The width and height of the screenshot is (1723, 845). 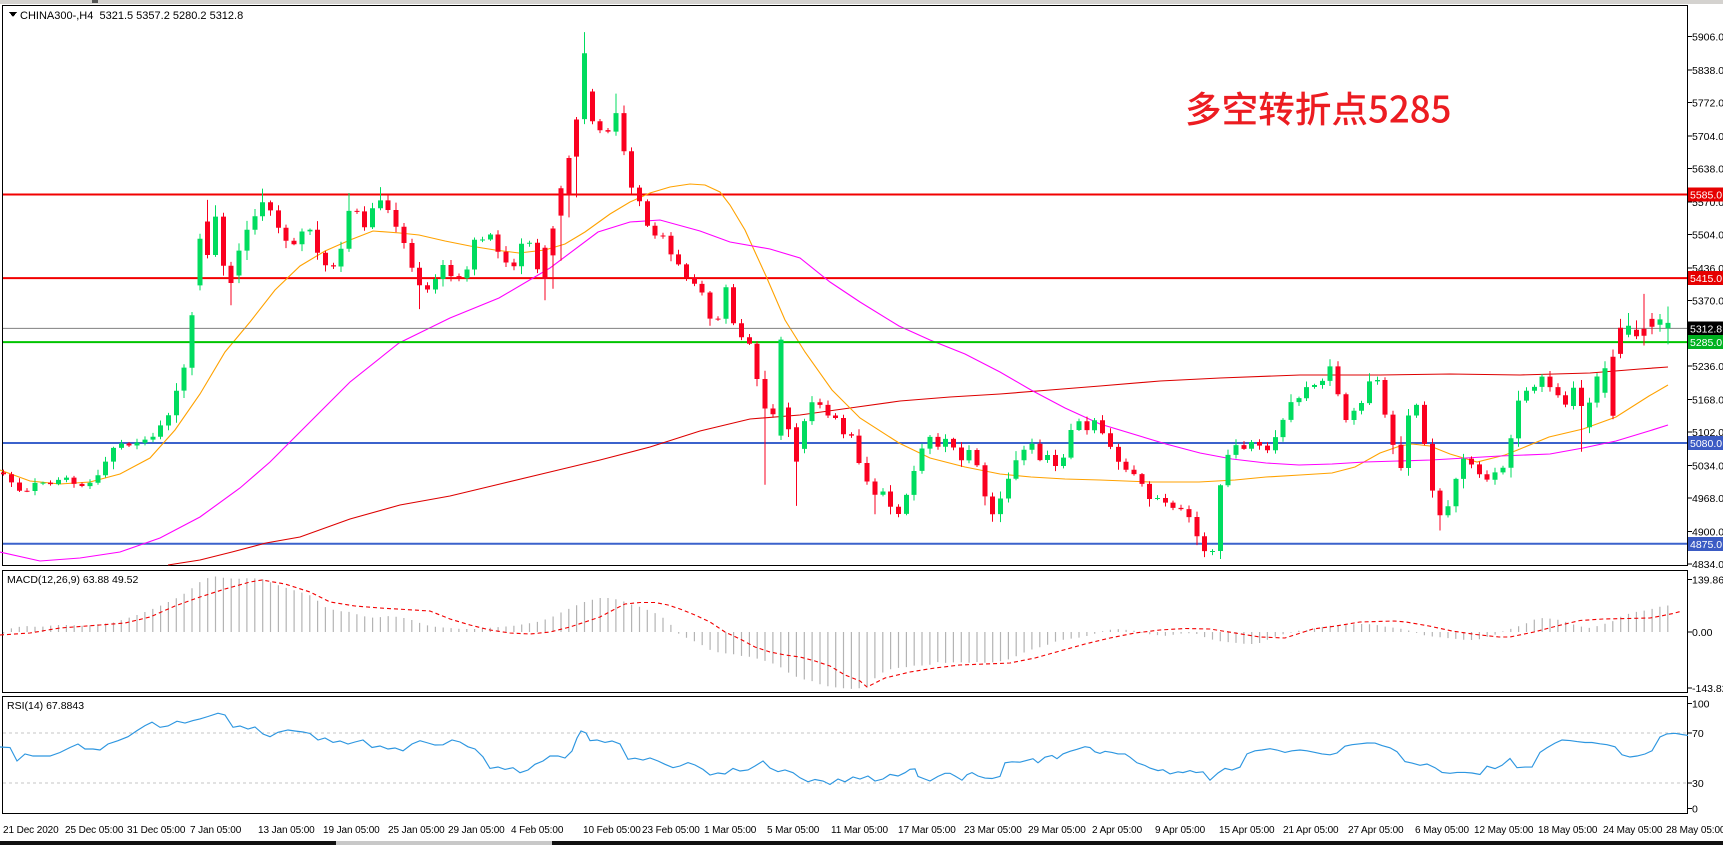 I want to click on svg-text: 5906.0, so click(x=1707, y=38).